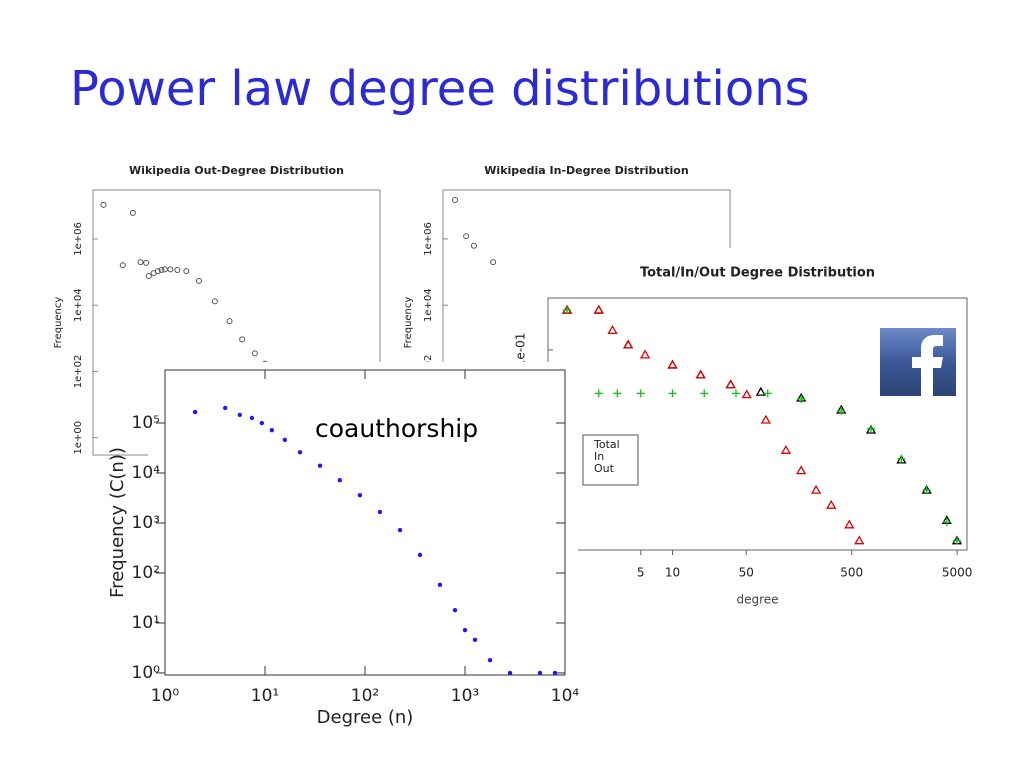 The width and height of the screenshot is (1024, 768). What do you see at coordinates (146, 423) in the screenshot?
I see `y-tick-label: 10⁵` at bounding box center [146, 423].